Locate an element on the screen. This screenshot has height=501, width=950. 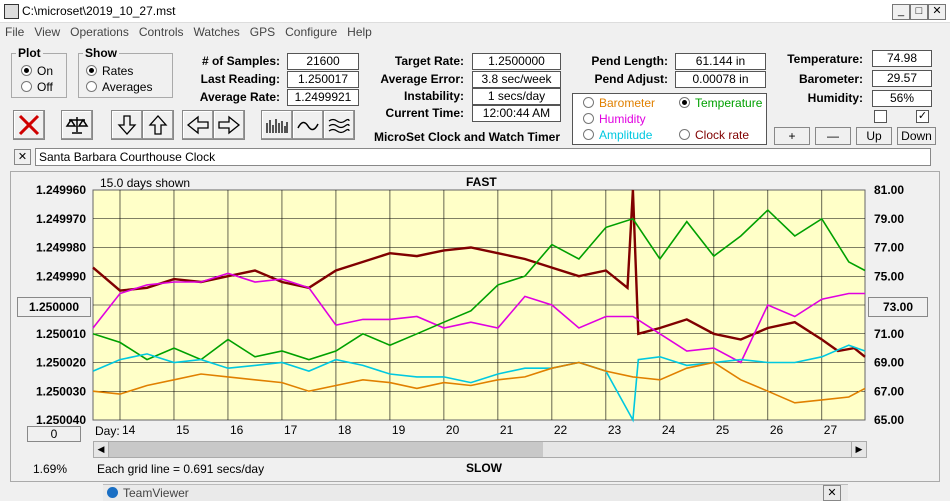
arrow-down-icon is located at coordinates (127, 125).